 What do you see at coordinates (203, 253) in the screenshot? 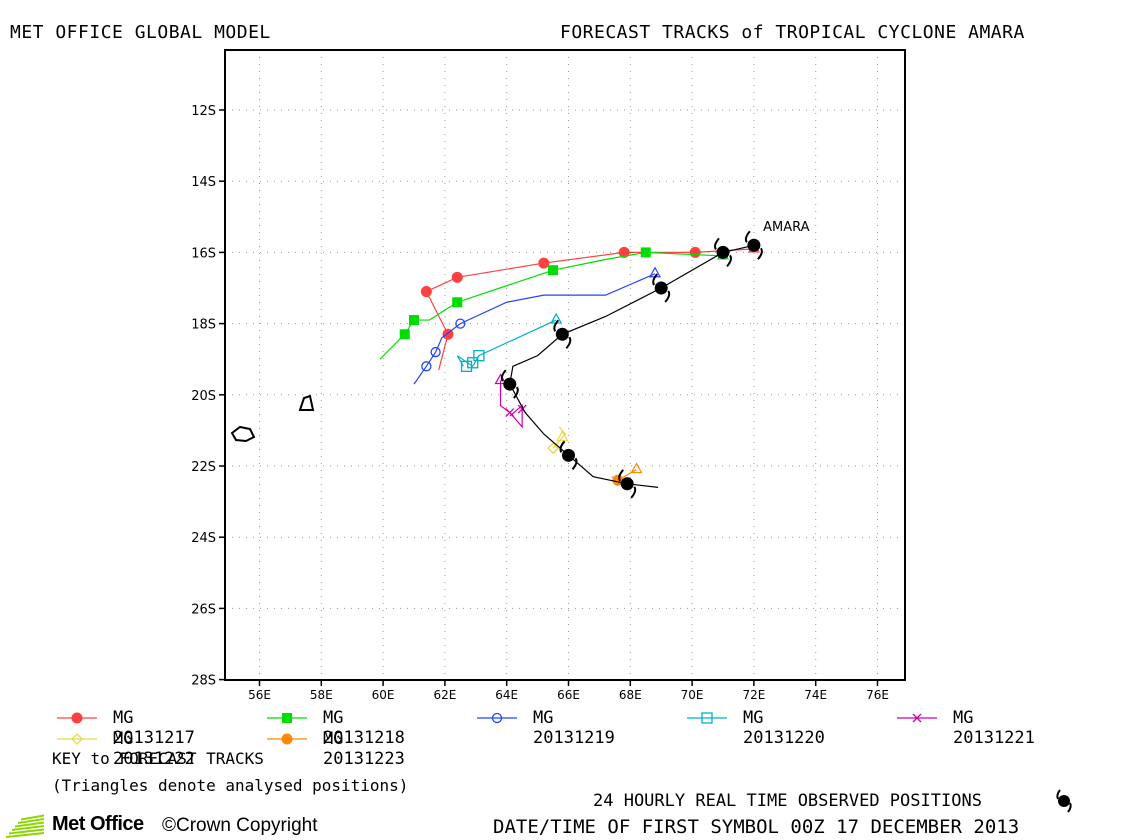
I see `y-tick-label: 16S` at bounding box center [203, 253].